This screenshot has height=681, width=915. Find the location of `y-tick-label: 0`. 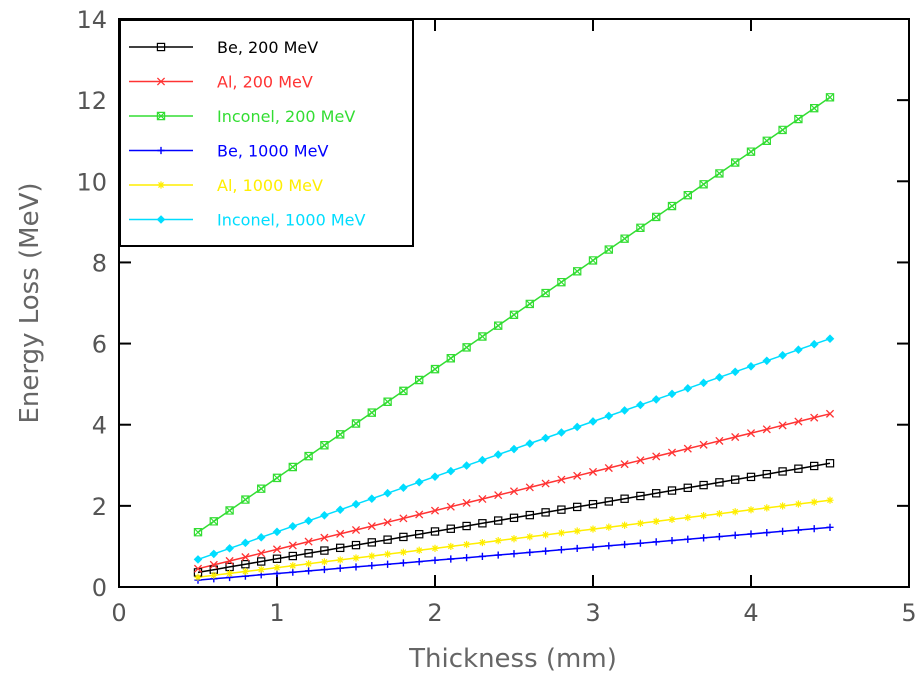

y-tick-label: 0 is located at coordinates (99, 588).